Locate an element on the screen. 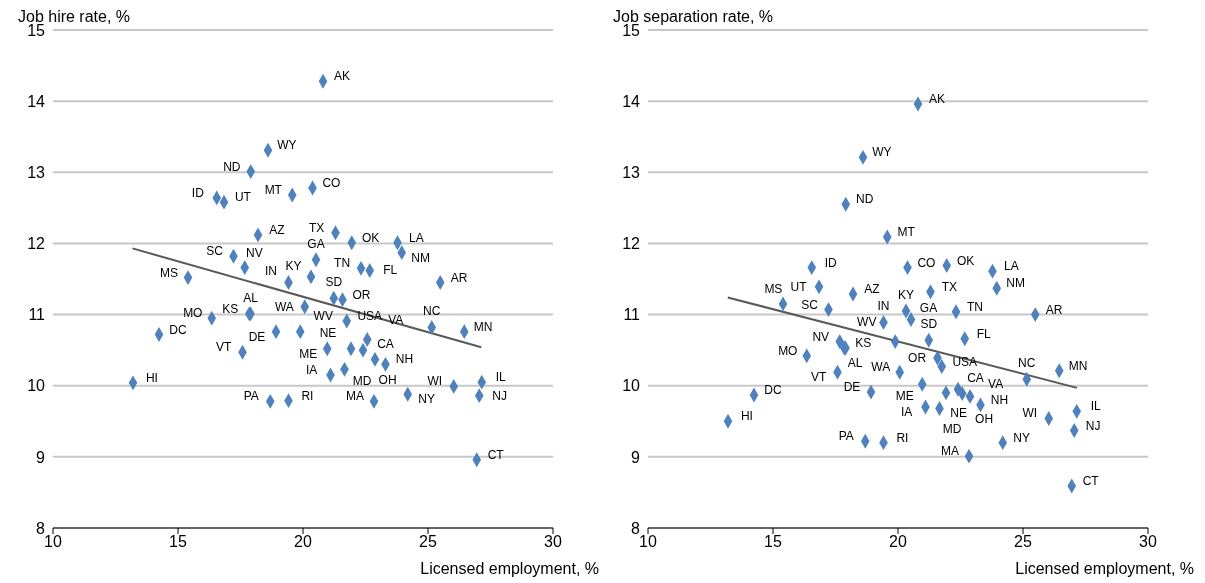 The width and height of the screenshot is (1205, 583). data-label: AL is located at coordinates (251, 297).